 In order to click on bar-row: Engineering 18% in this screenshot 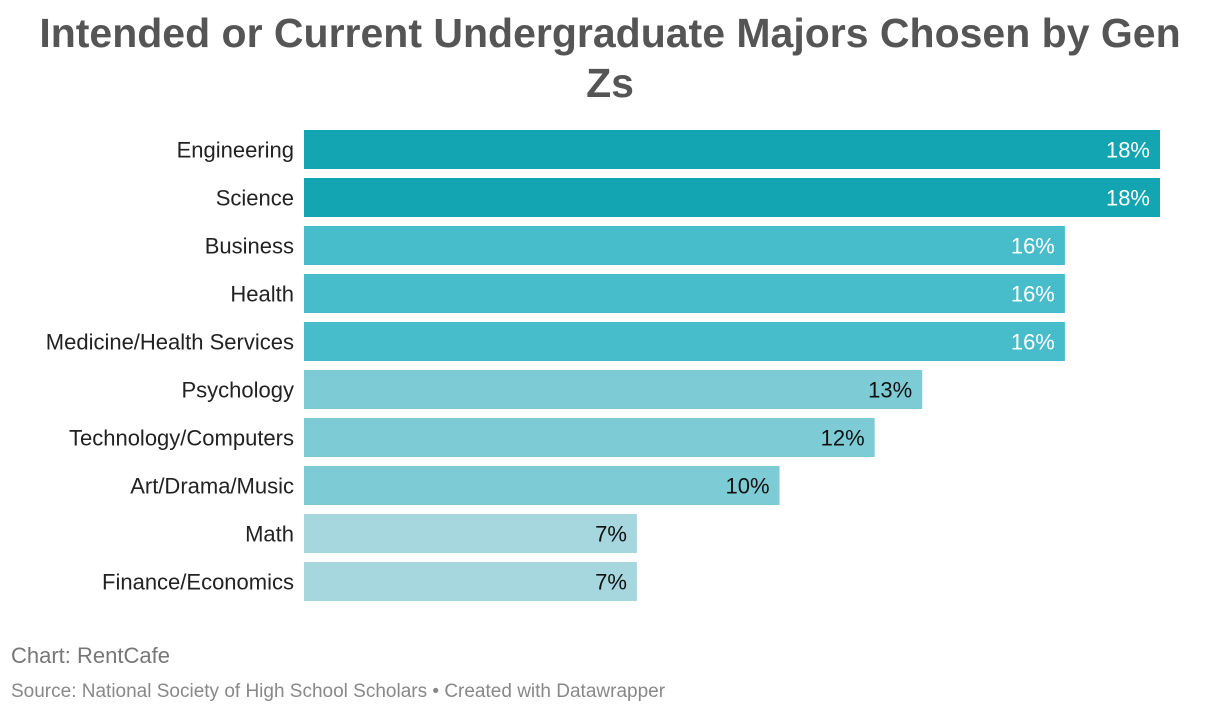, I will do `click(668, 149)`.